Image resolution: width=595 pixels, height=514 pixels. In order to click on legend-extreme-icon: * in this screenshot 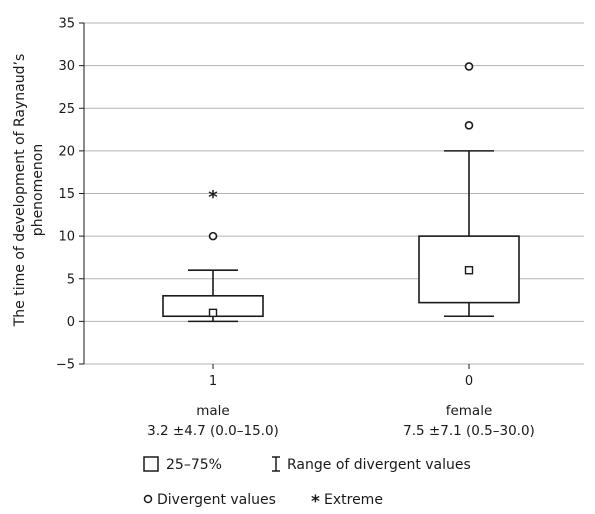, I will do `click(315, 502)`.